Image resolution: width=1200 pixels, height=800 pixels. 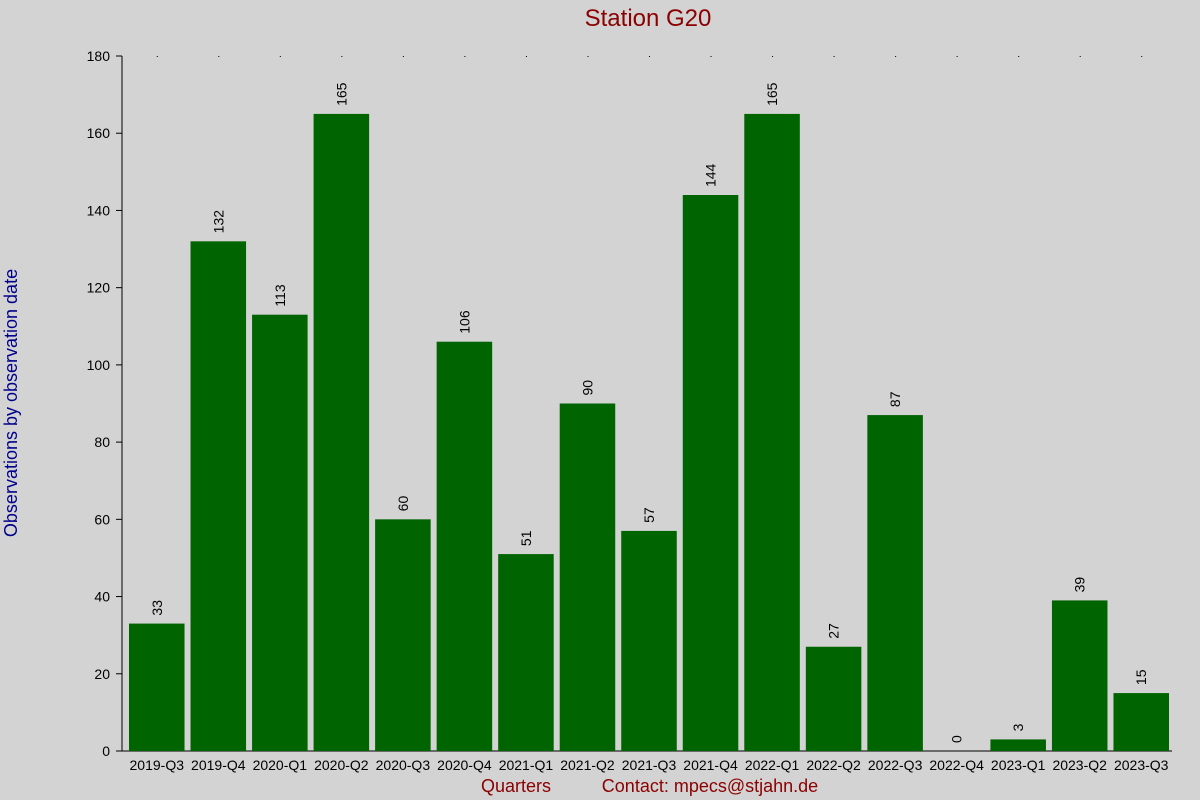 I want to click on bar-2022-Q2, so click(x=833, y=698).